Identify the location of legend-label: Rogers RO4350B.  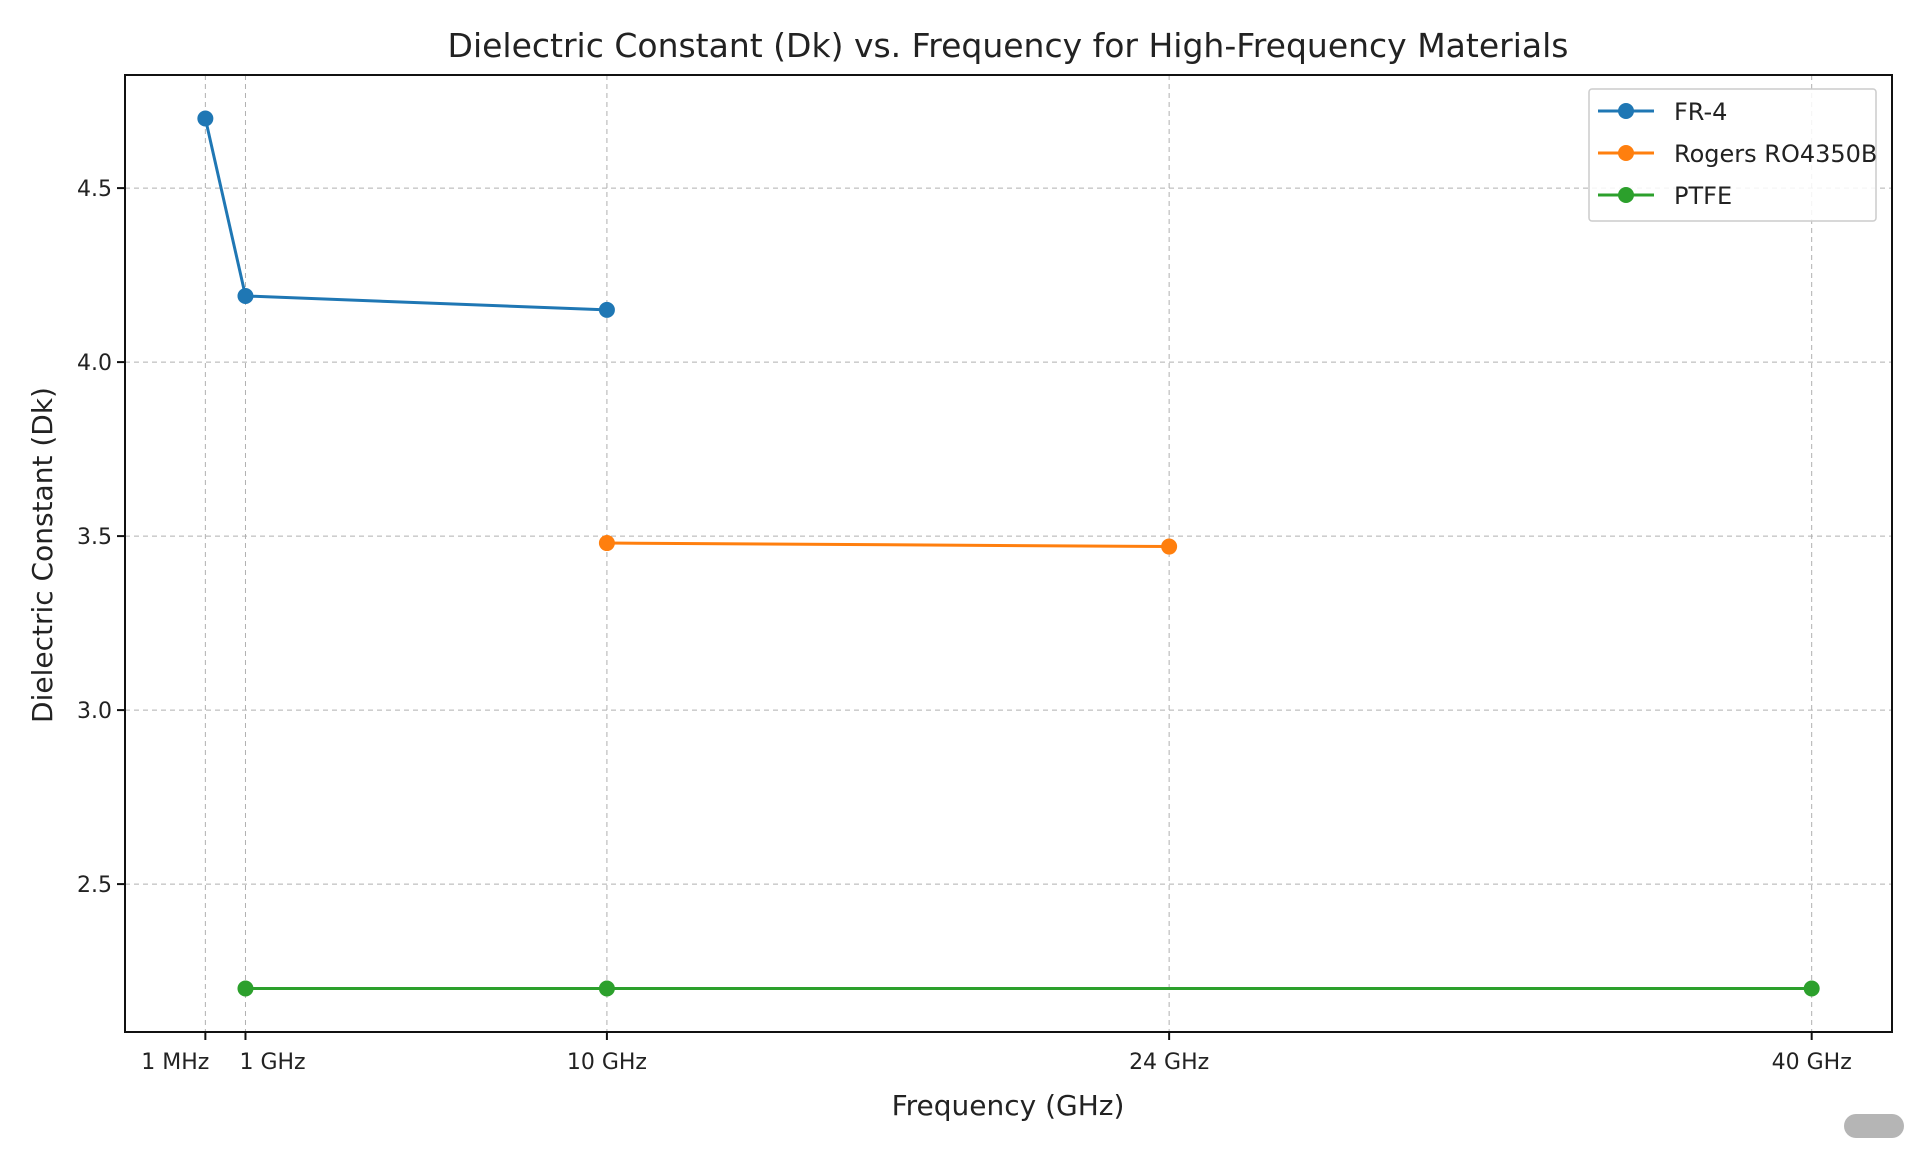
(1775, 154).